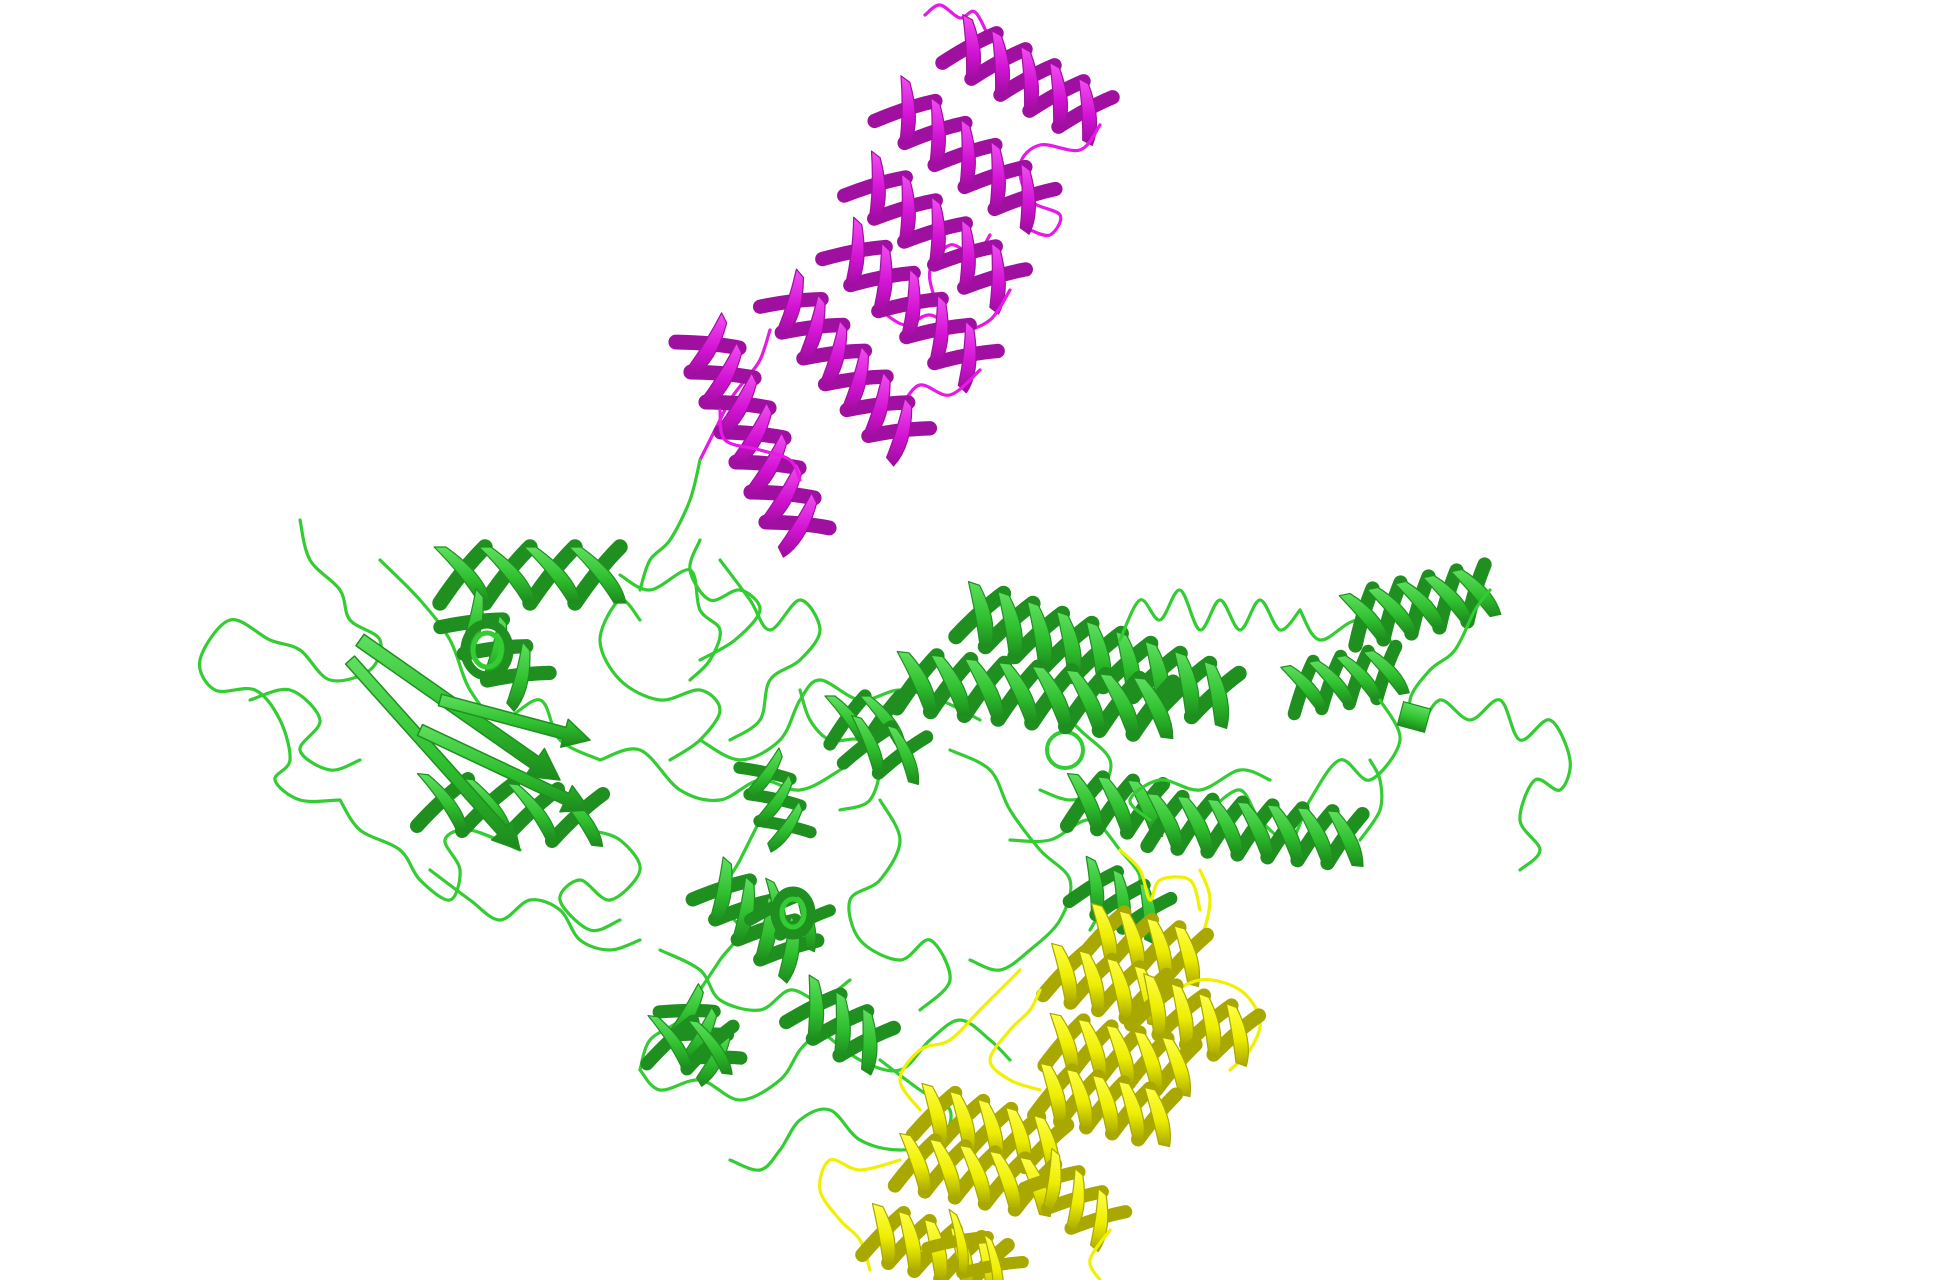 This screenshot has height=1280, width=1940. What do you see at coordinates (1015, 1040) in the screenshot?
I see `yellow-coil-left` at bounding box center [1015, 1040].